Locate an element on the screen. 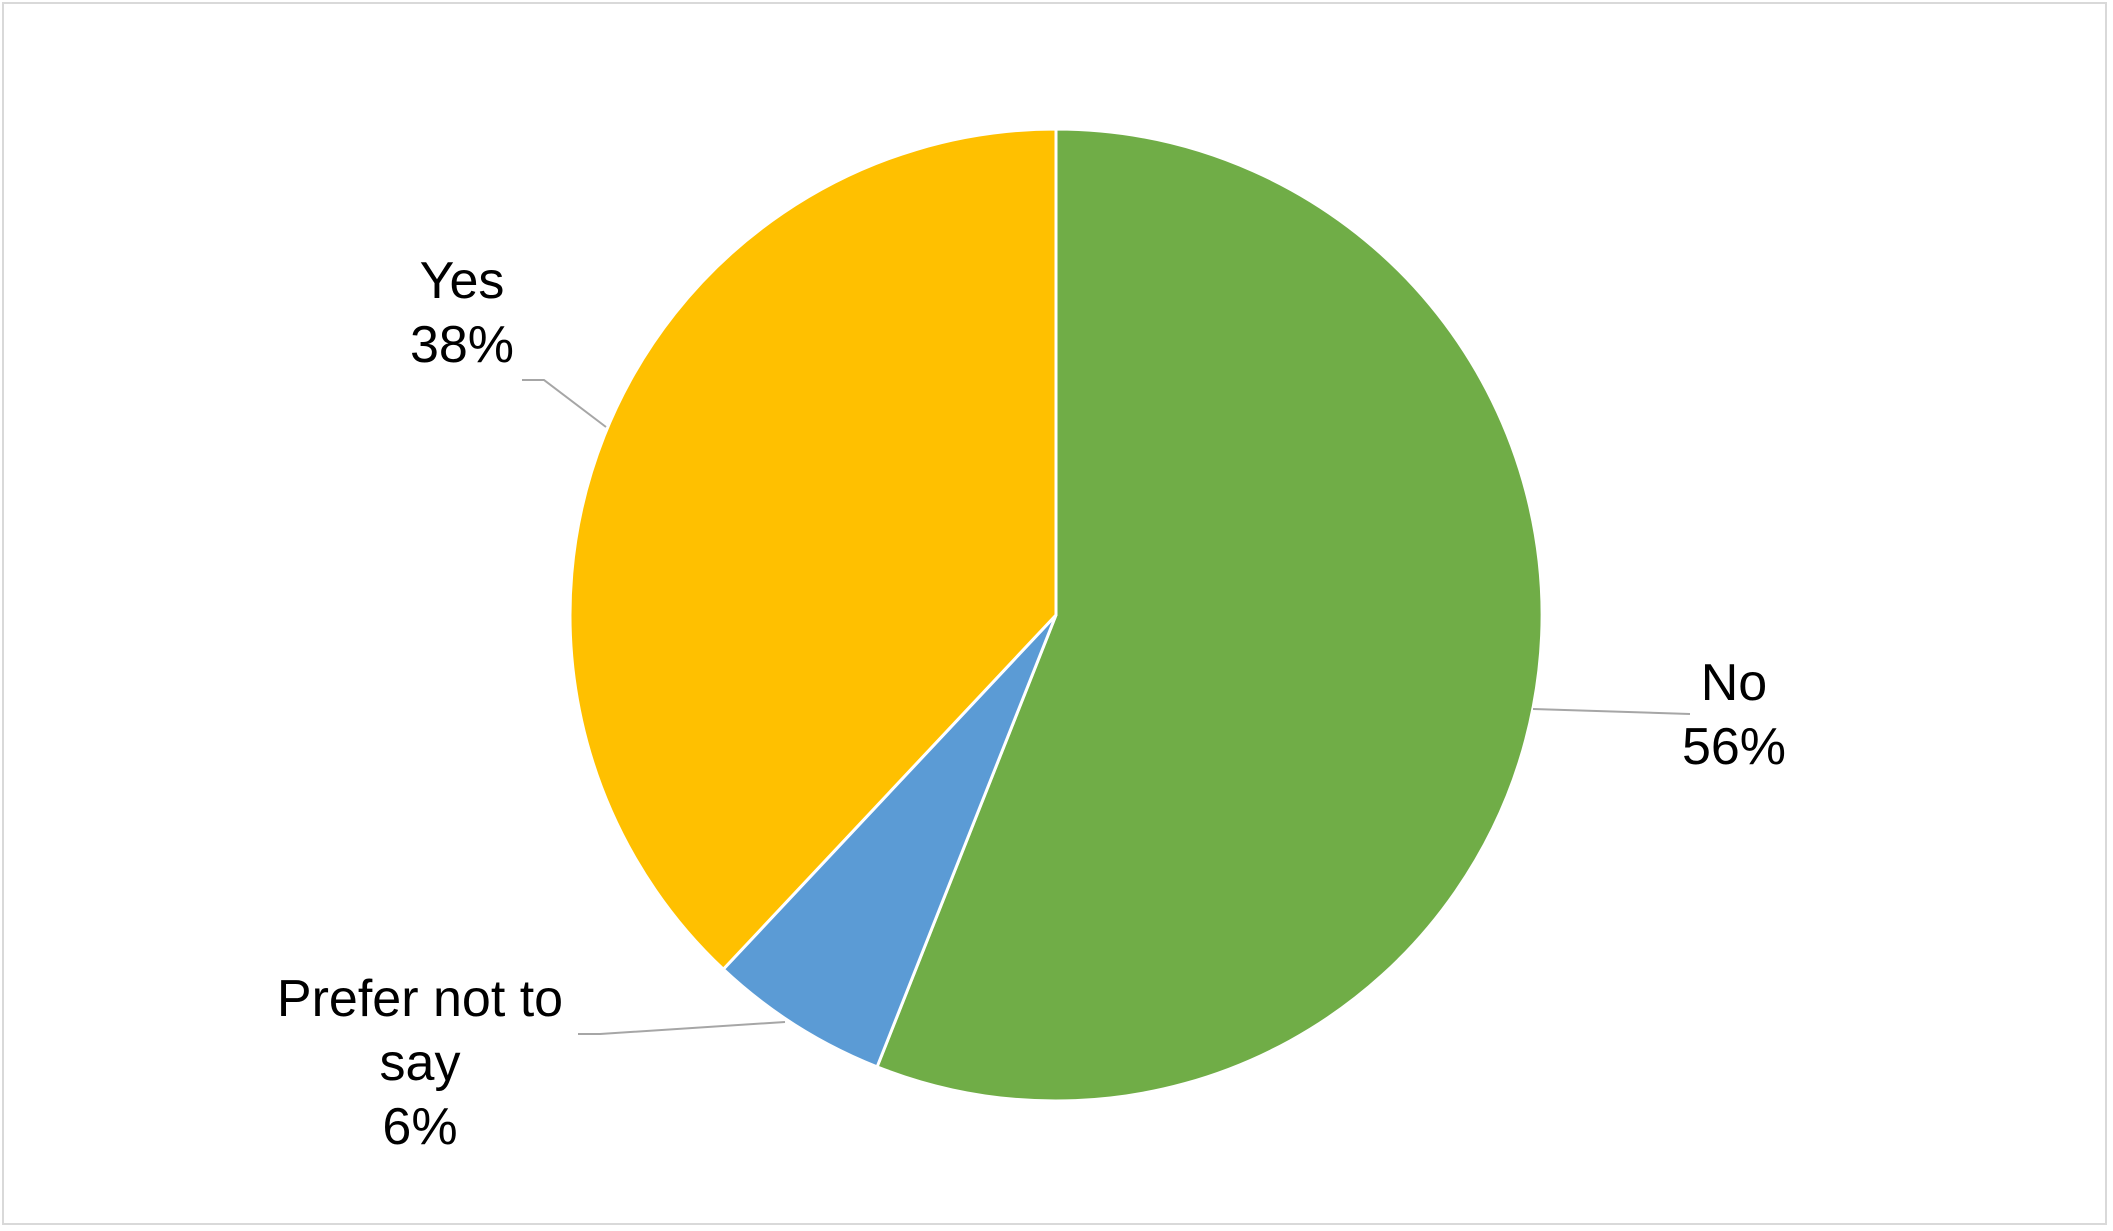  data-label-prefer-not-to-say: Prefer not to say 6% is located at coordinates (420, 1063).